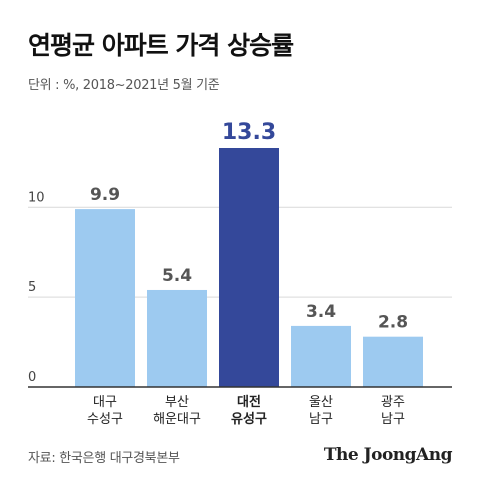 Image resolution: width=480 pixels, height=485 pixels. I want to click on chart-subtitle: 단위 : %, 2018~2021년 5월 기준, so click(124, 85).